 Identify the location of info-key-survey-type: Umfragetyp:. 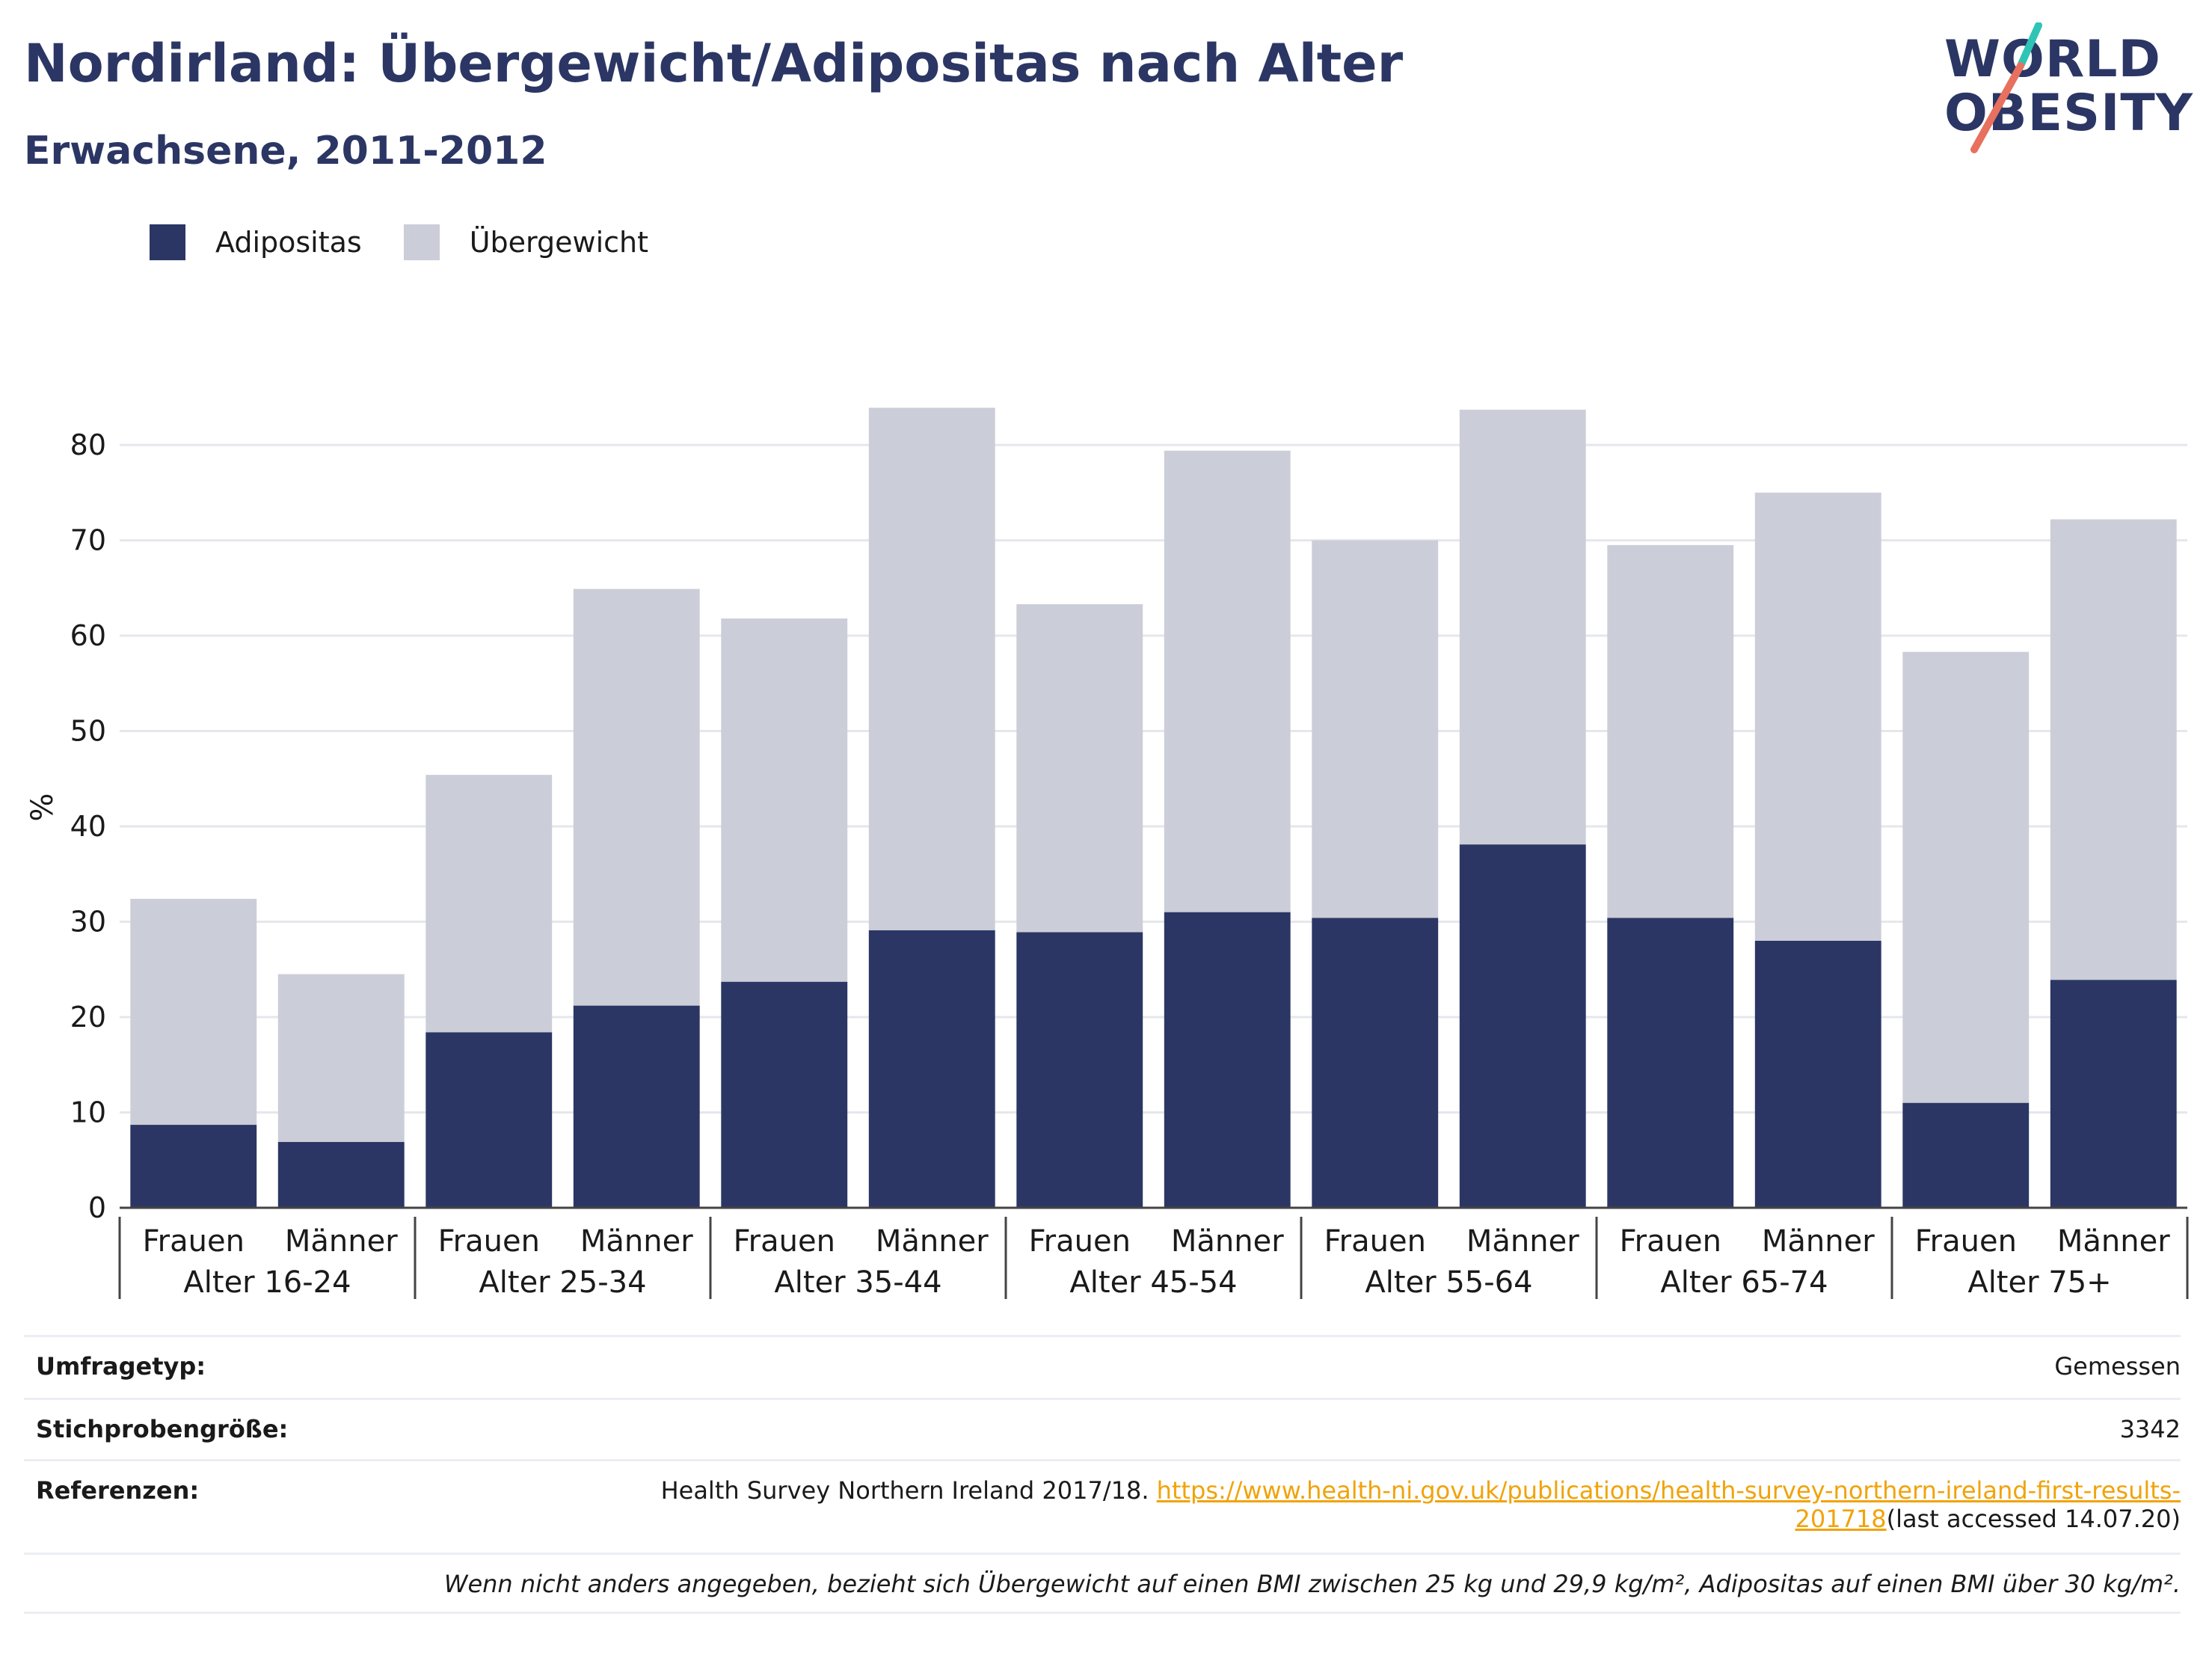
(121, 1366).